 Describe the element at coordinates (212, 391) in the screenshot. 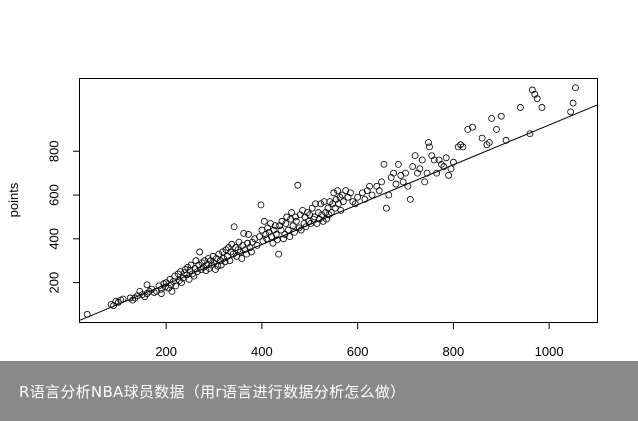

I see `caption-text: R语言分析NBA球员数据（用r语言进行数据分析怎么做）` at that location.